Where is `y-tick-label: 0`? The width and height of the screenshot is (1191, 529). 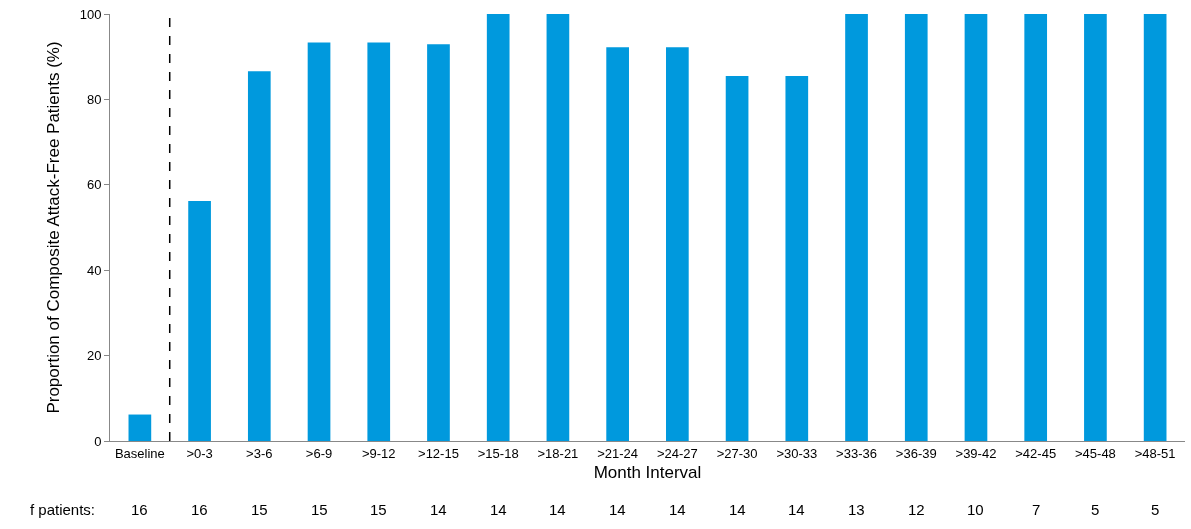
y-tick-label: 0 is located at coordinates (98, 441).